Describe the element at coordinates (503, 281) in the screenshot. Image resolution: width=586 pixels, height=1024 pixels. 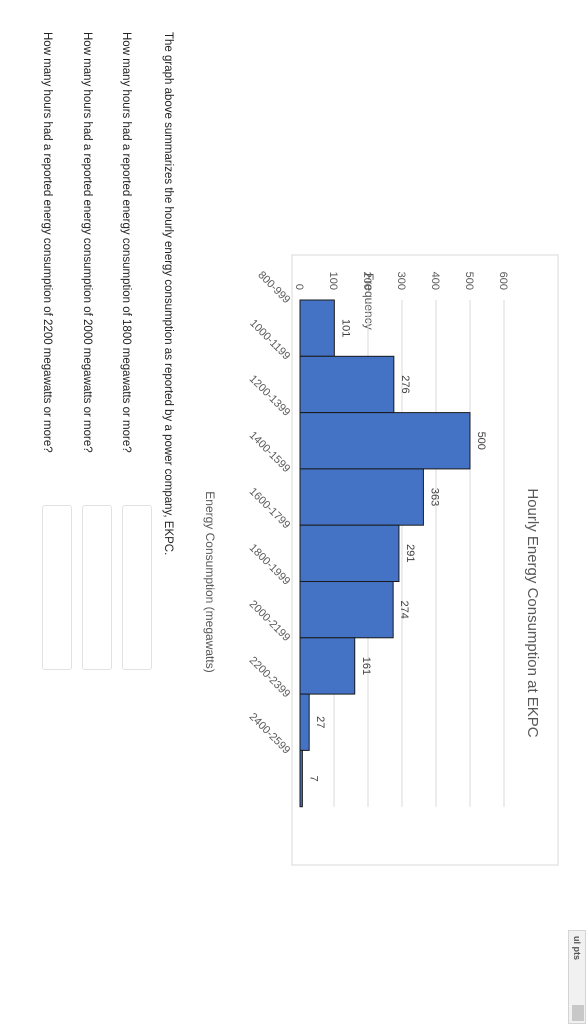
I see `y-tick-label: 600` at that location.